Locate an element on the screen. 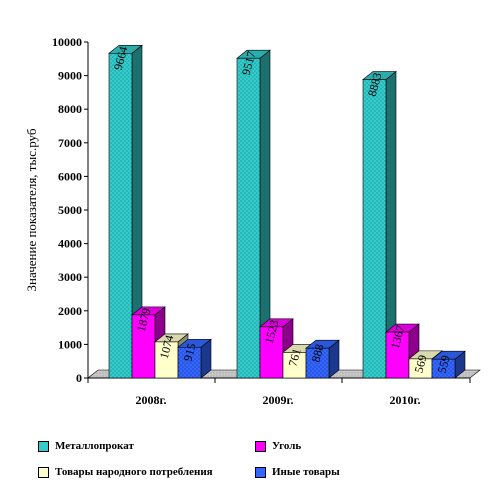  y-tick-label: 0 is located at coordinates (79, 378).